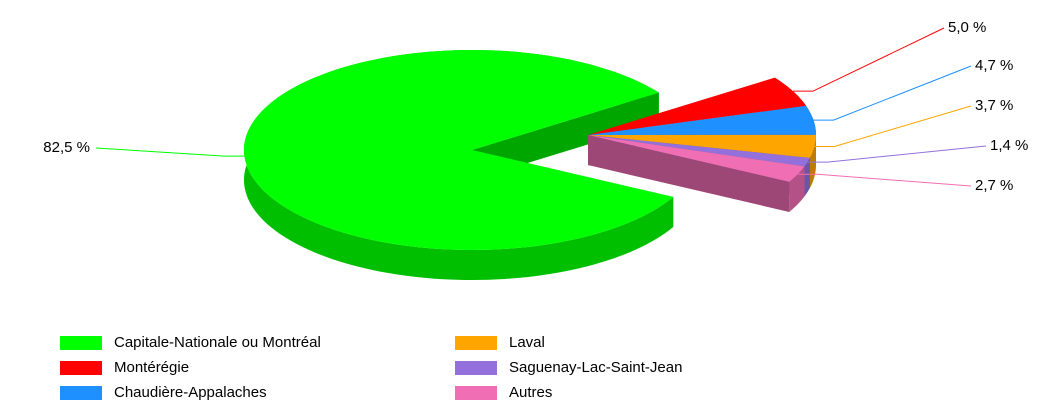 This screenshot has width=1056, height=415. What do you see at coordinates (967, 27) in the screenshot?
I see `data-label: 5,0 %` at bounding box center [967, 27].